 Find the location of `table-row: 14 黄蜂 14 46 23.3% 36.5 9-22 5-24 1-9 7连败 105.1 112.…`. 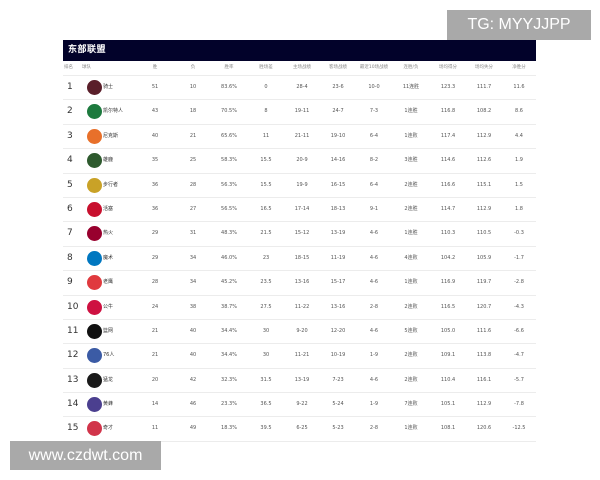

table-row: 14 黄蜂 14 46 23.3% 36.5 9-22 5-24 1-9 7连败 105.1 112.… is located at coordinates (299, 405).